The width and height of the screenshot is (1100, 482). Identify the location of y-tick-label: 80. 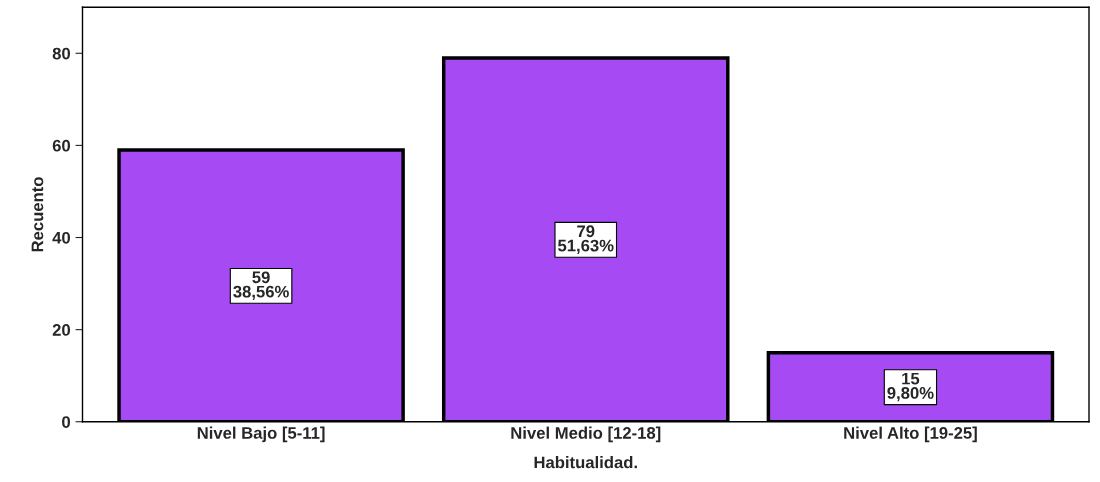
(61, 53).